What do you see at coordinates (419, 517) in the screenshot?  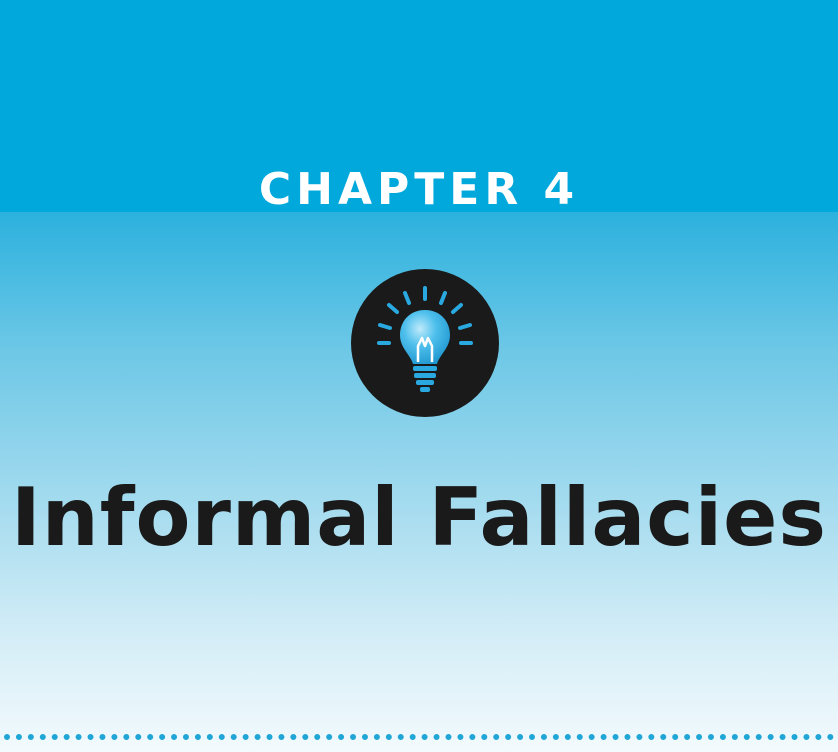 I see `chapter-title: Informal Fallacies` at bounding box center [419, 517].